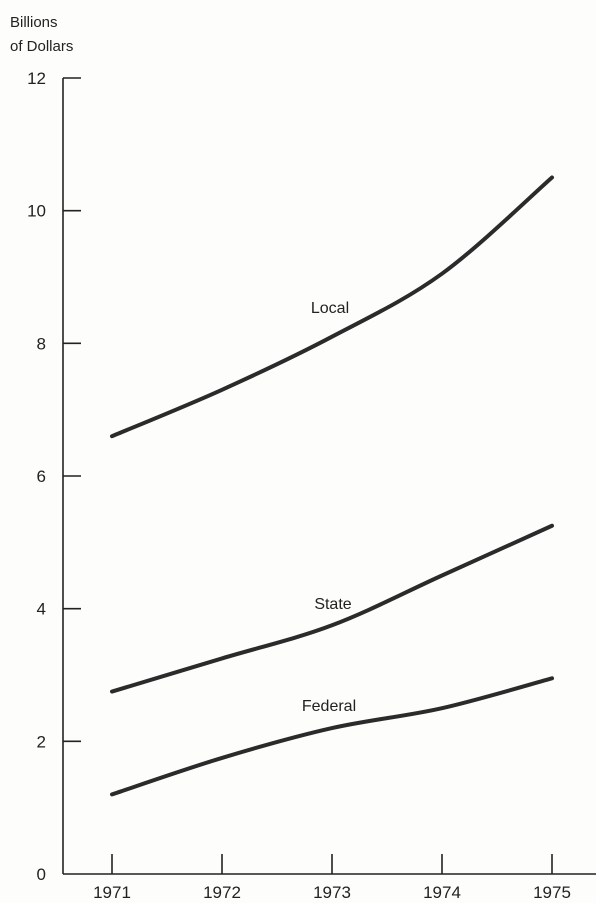 The height and width of the screenshot is (903, 596). I want to click on y-tick-label-4: 4, so click(41, 609).